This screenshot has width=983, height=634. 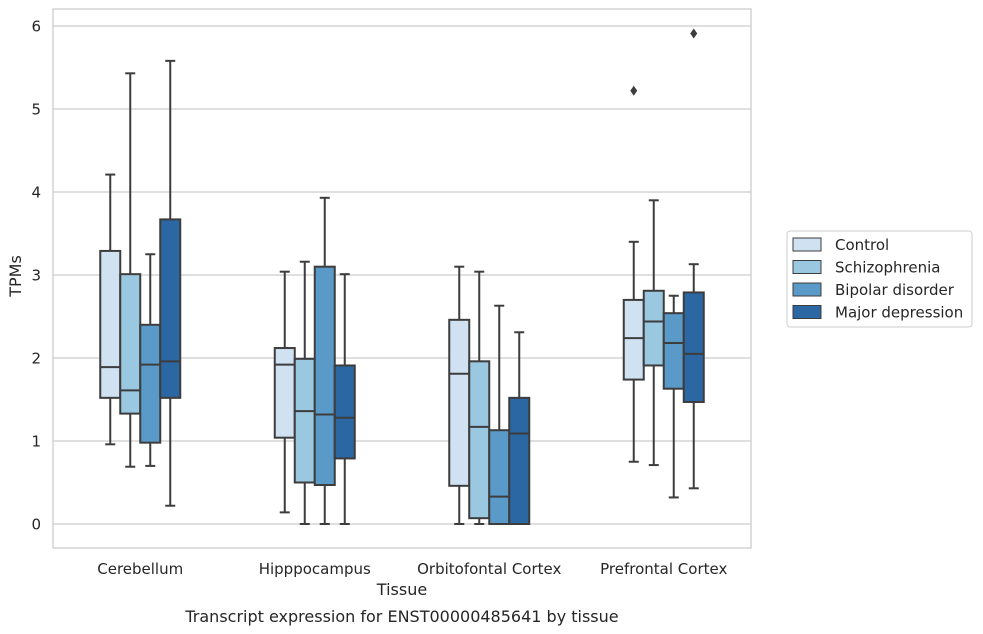 I want to click on y-axis-label: TPMs, so click(x=15, y=276).